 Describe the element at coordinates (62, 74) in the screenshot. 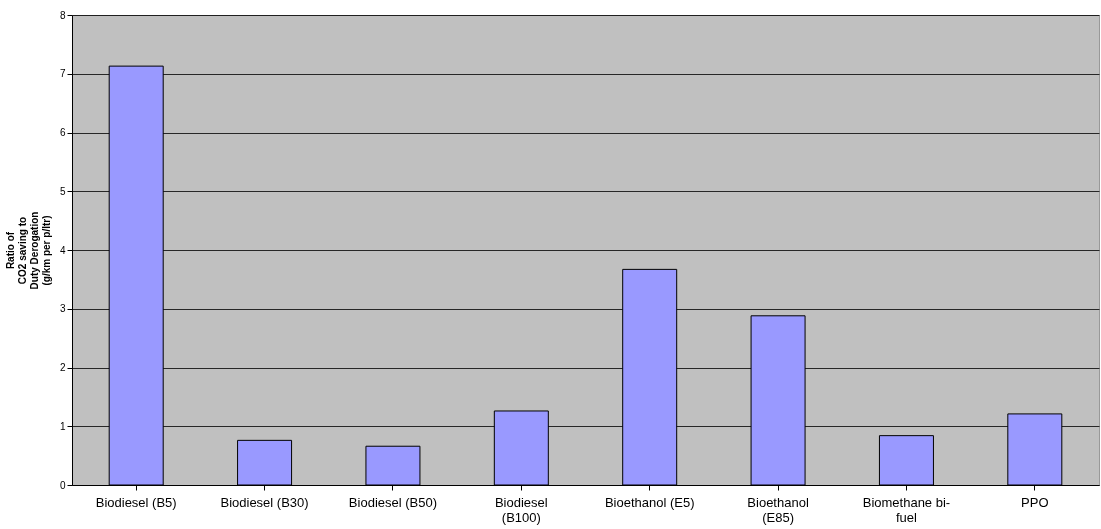

I see `y-tick-label: 7` at that location.